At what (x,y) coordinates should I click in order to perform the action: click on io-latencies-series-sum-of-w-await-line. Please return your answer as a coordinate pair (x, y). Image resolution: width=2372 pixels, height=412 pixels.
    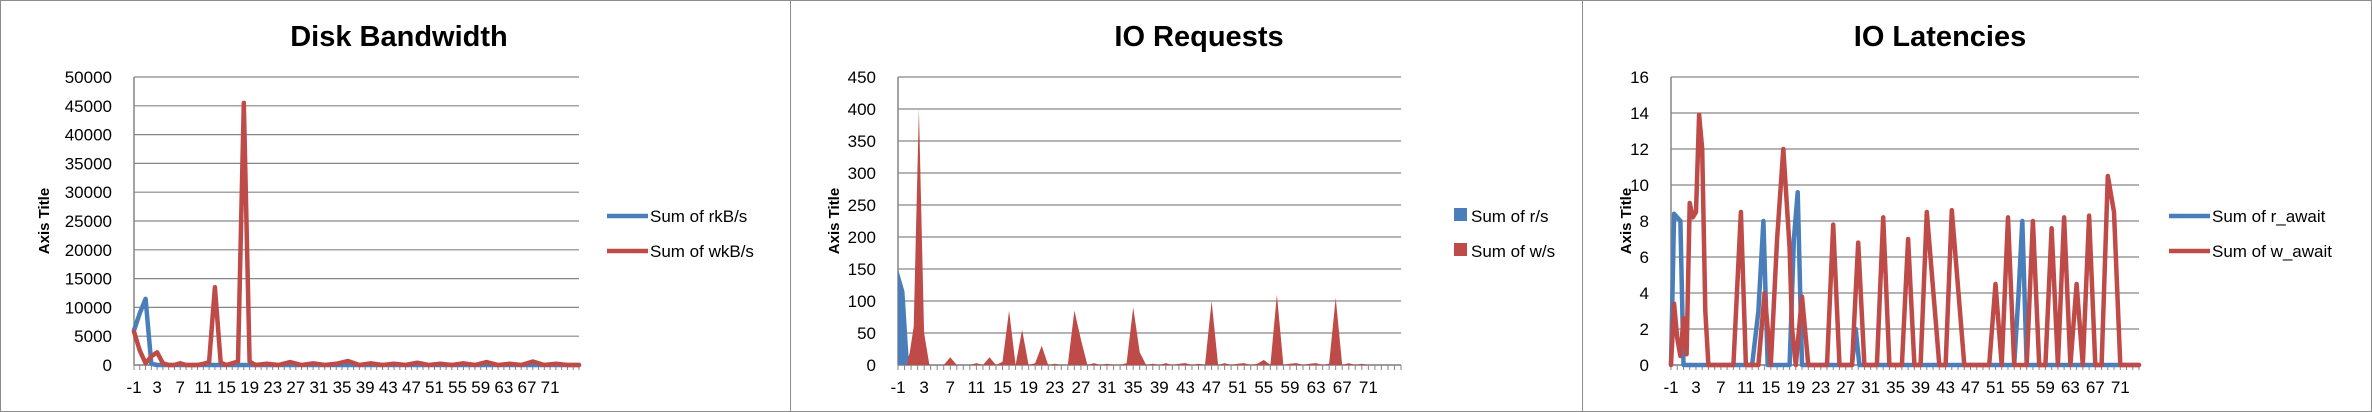
    Looking at the image, I should click on (1905, 240).